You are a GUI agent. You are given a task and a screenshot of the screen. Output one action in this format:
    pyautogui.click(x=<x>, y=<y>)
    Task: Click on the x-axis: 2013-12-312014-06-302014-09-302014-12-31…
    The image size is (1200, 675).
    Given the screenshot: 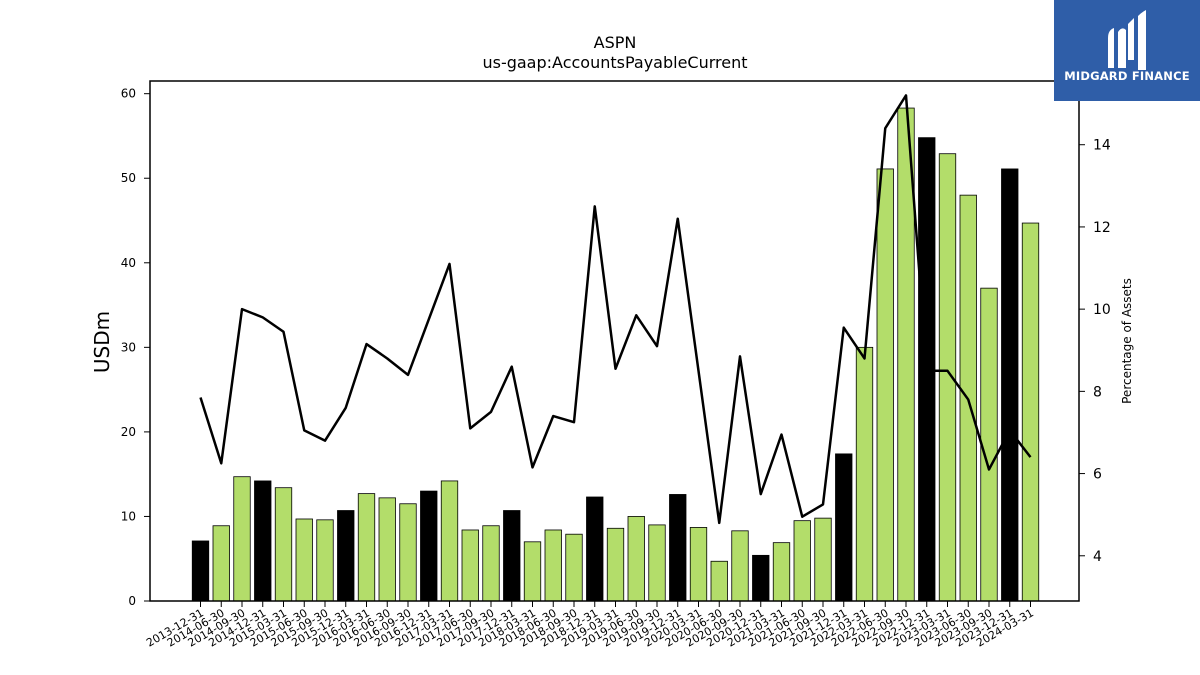 What is the action you would take?
    pyautogui.click(x=590, y=625)
    